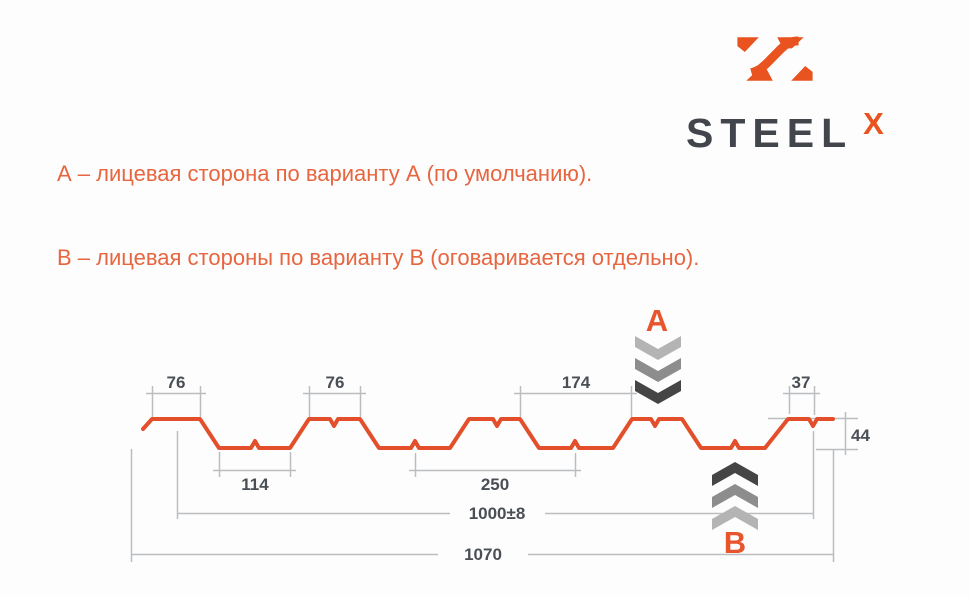  I want to click on dim-pitch: 250, so click(495, 473).